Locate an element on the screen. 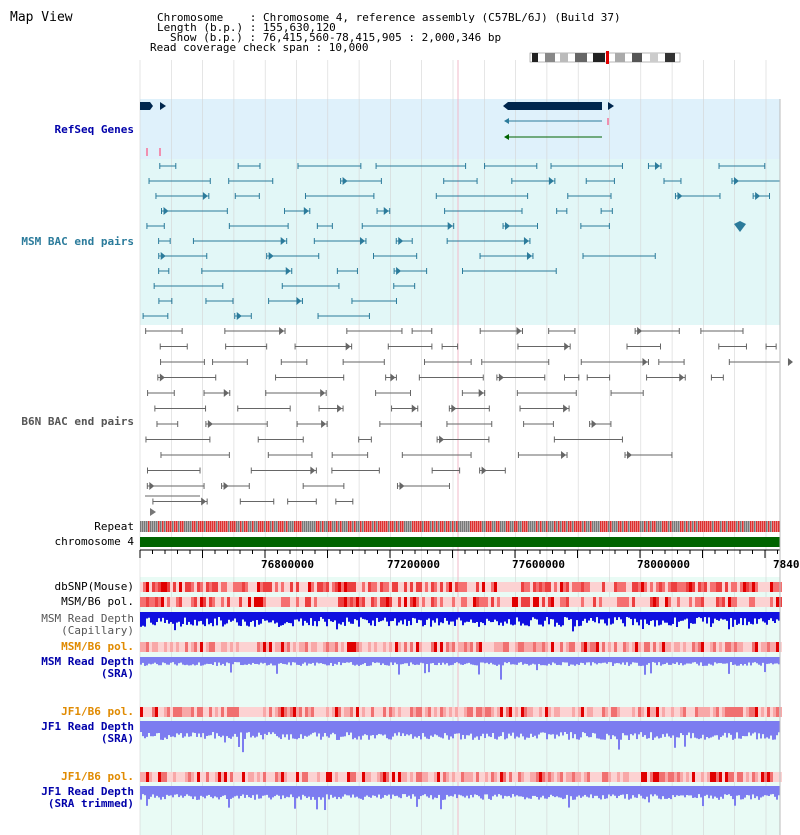 Image resolution: width=800 pixels, height=835 pixels. b6n-pair-glyph is located at coordinates (481, 393).